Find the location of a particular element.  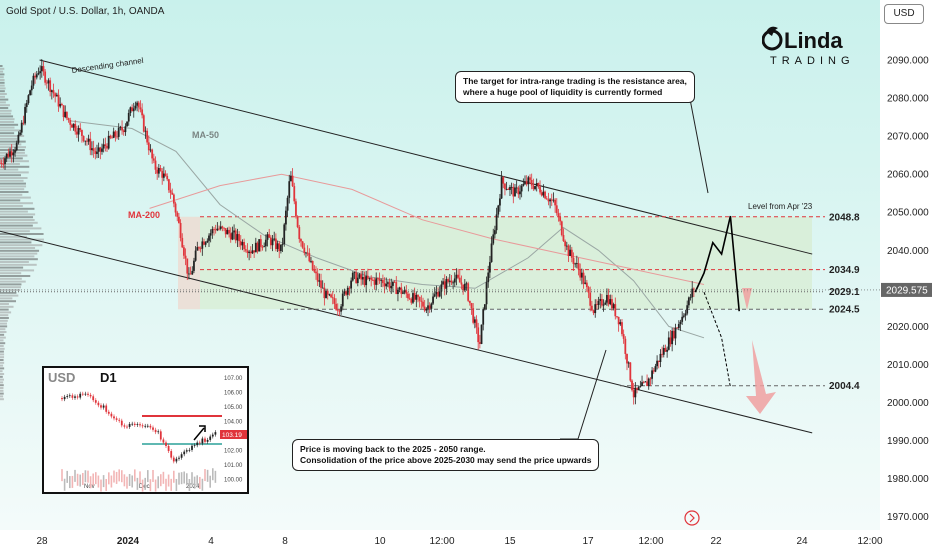

price-tick-label: 2060.000 is located at coordinates (908, 175).